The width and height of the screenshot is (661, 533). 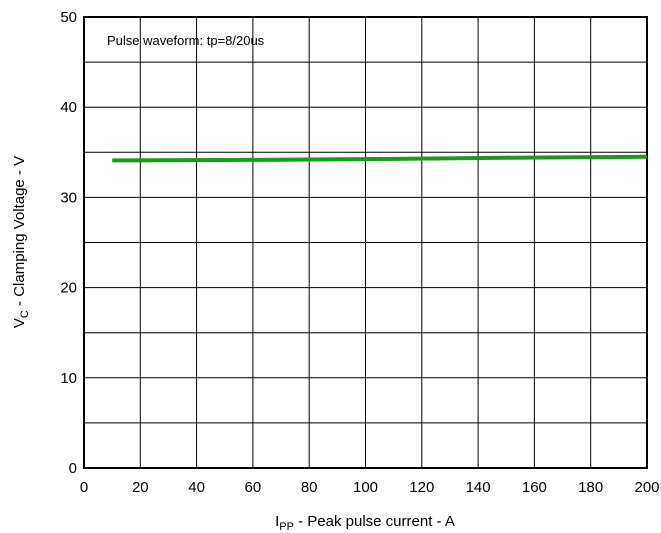 What do you see at coordinates (68, 107) in the screenshot?
I see `y-tick-label: 40` at bounding box center [68, 107].